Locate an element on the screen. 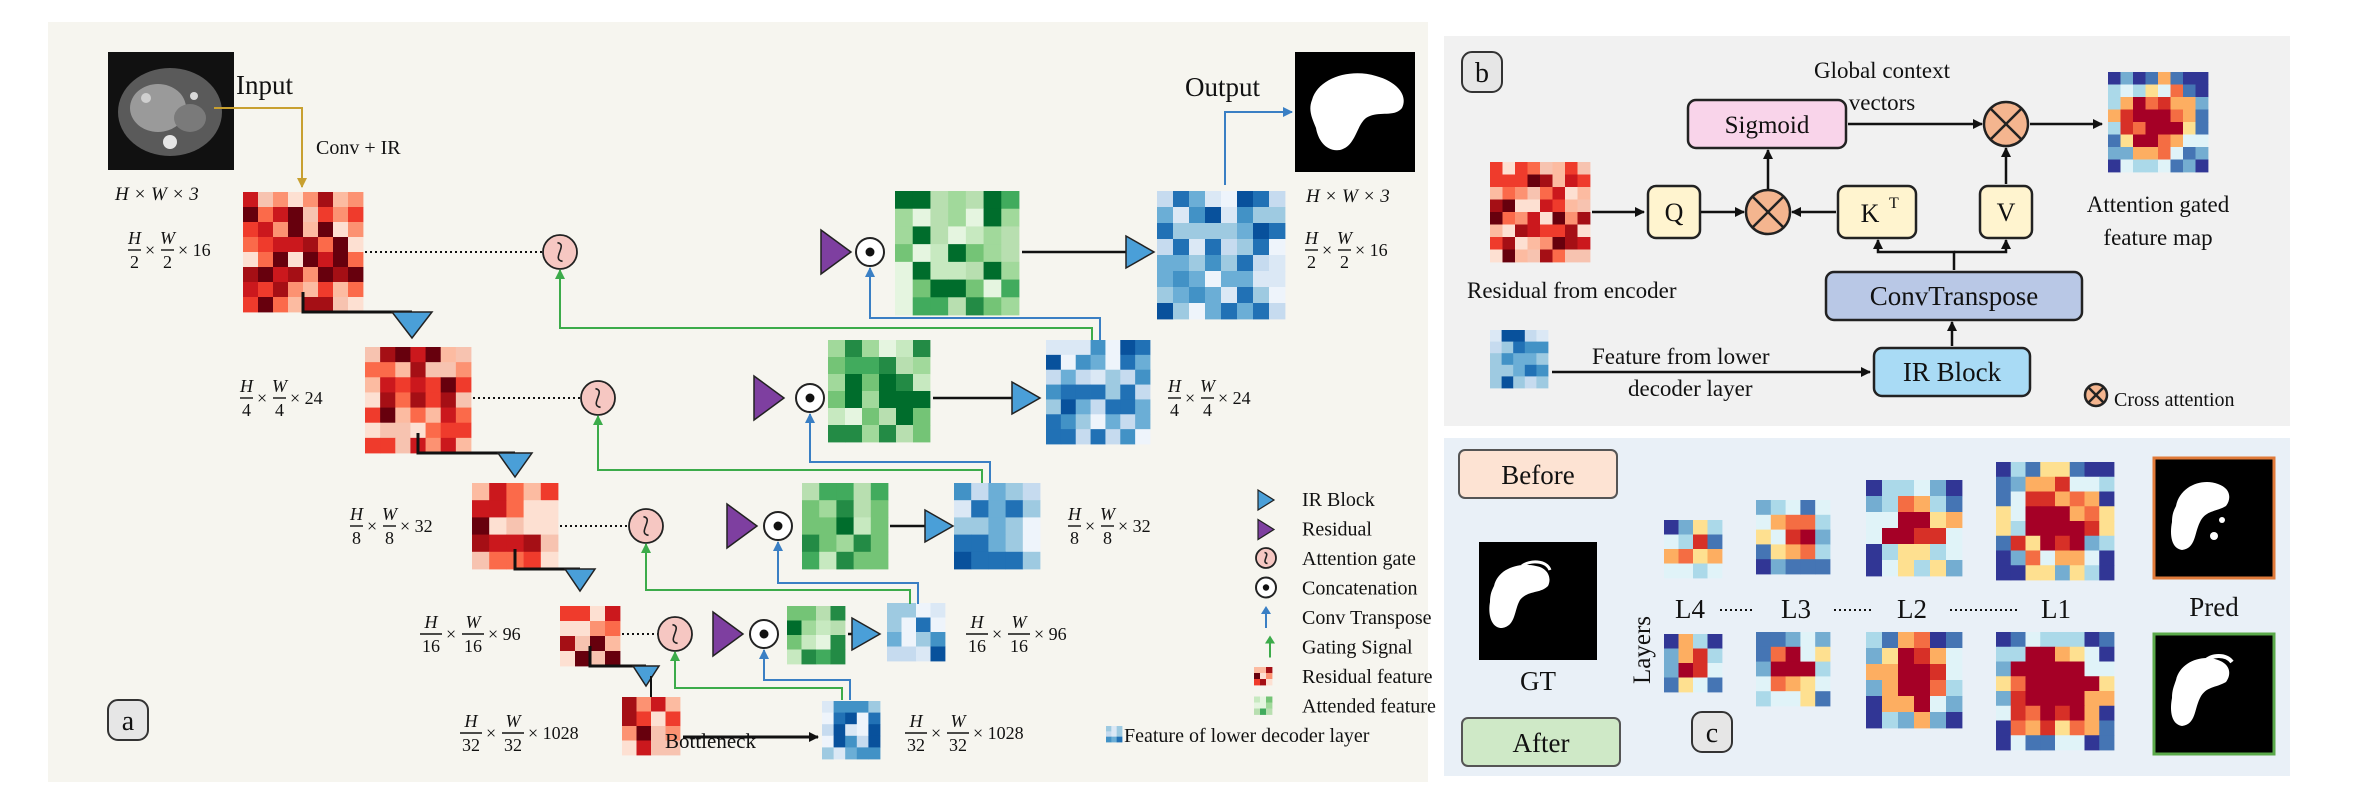 This screenshot has width=2370, height=802. legend-text-7: Residual feature is located at coordinates (1367, 677).